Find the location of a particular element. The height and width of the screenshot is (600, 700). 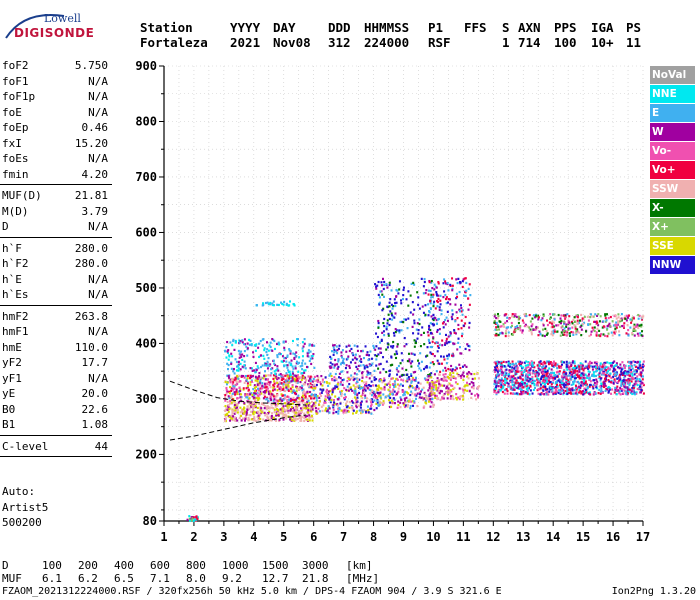

header-row2-cell-7: 1 is located at coordinates (506, 42).